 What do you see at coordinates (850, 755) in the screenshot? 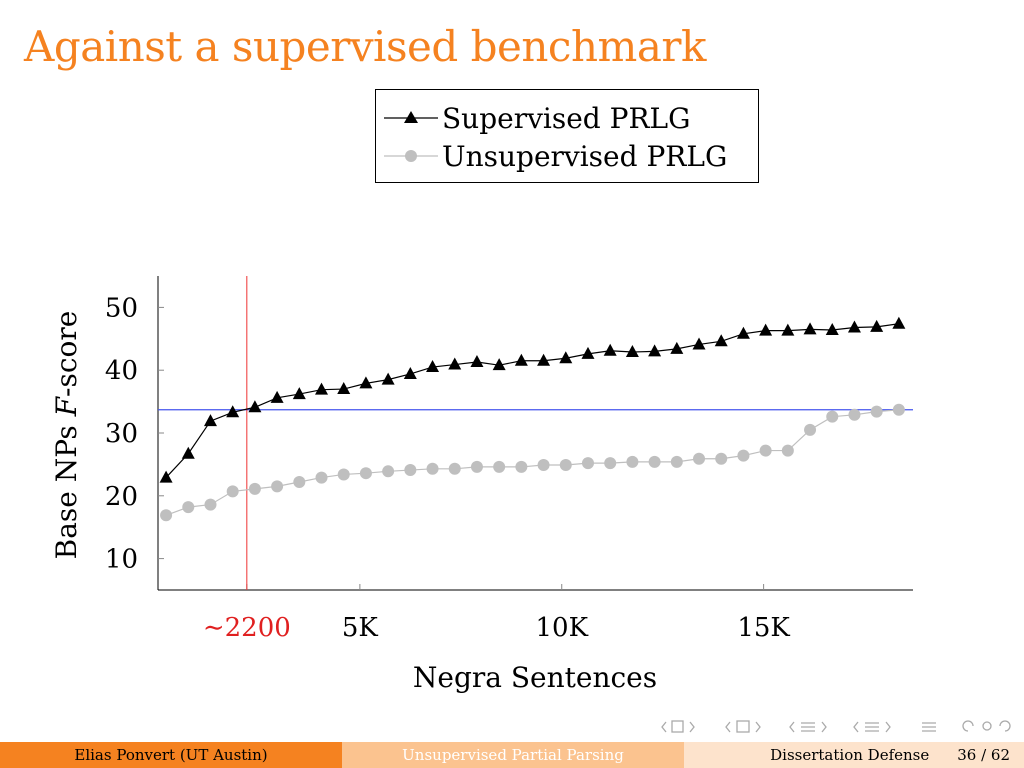
I see `footer-event-name: Dissertation Defense` at bounding box center [850, 755].